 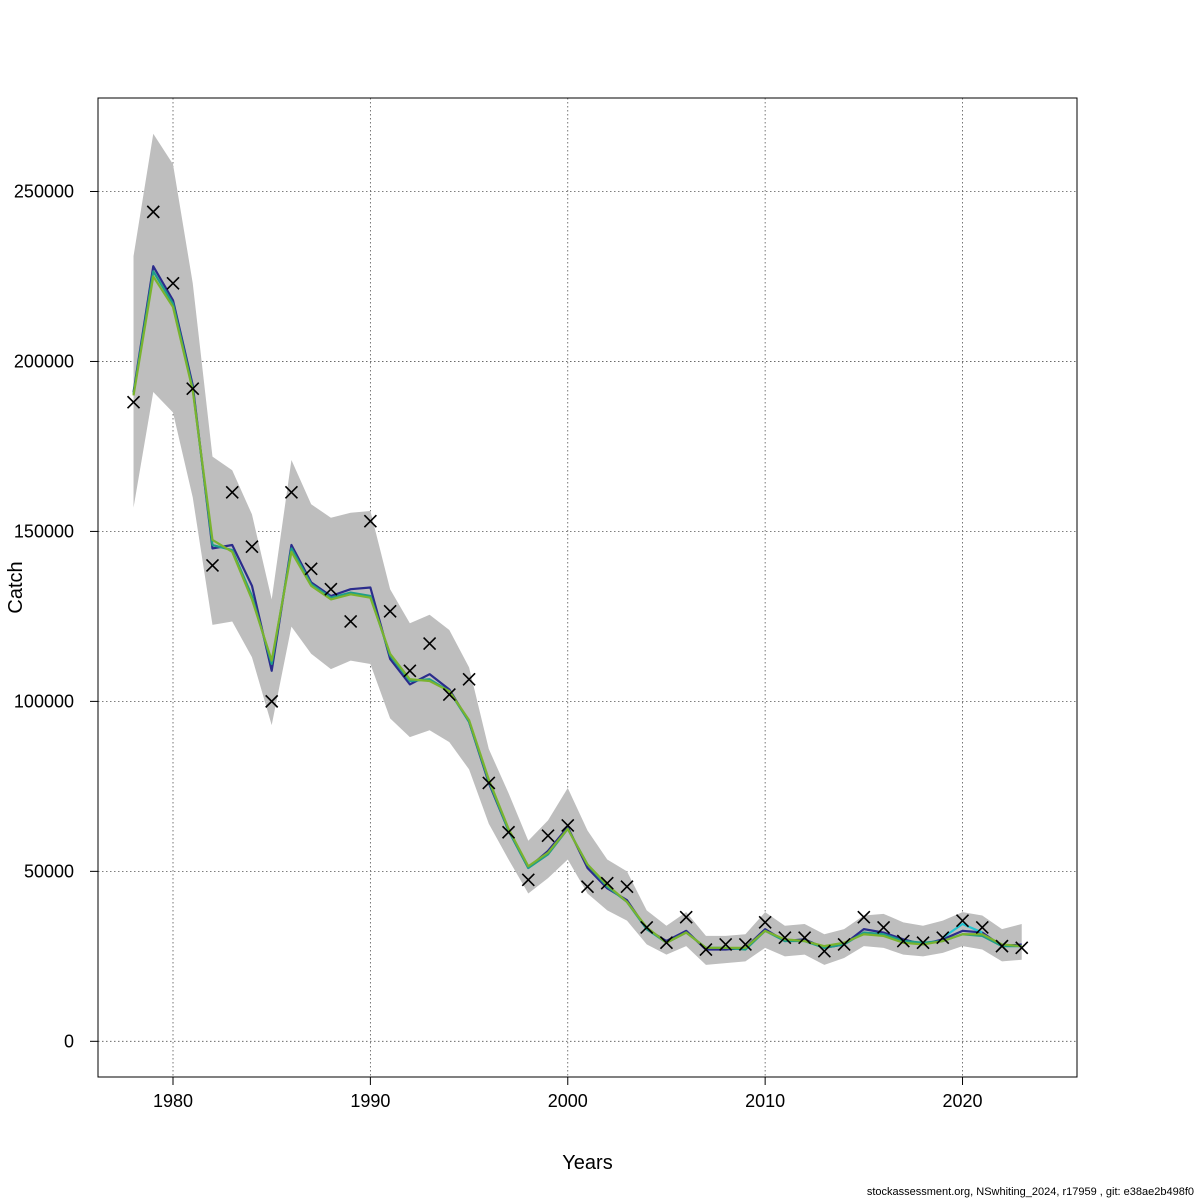 I want to click on x-tick-label: 2020, so click(x=962, y=1101).